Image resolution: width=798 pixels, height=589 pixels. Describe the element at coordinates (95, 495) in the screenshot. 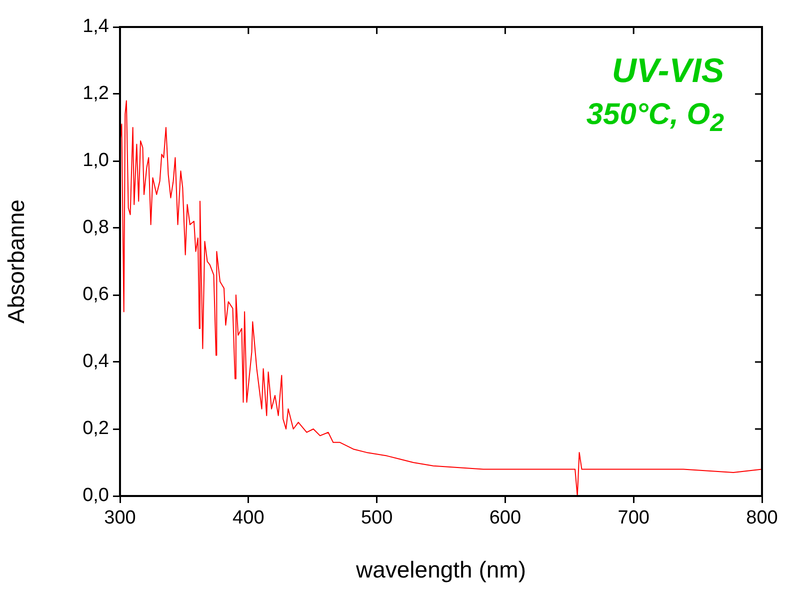

I see `y-tick-label: 0,0` at that location.